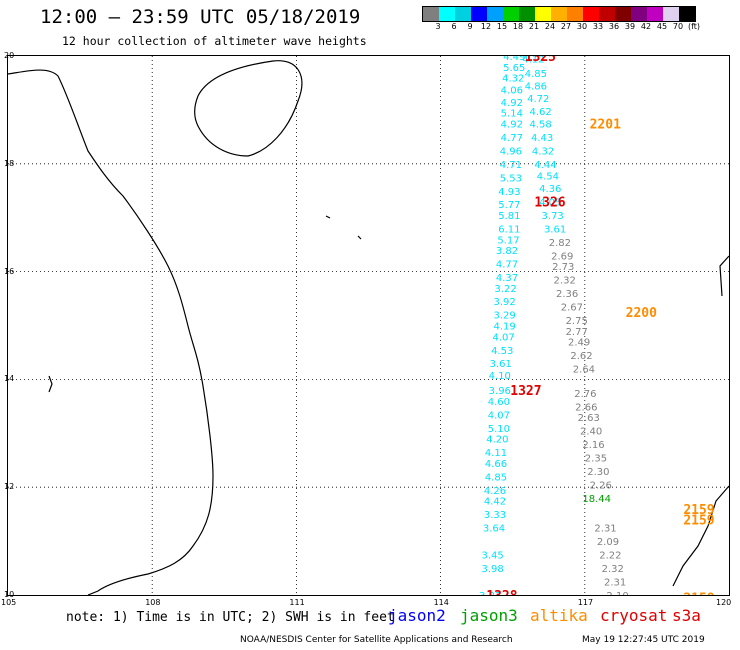 The height and width of the screenshot is (650, 740). What do you see at coordinates (490, 593) in the screenshot?
I see `wave-height-value: 3.23` at bounding box center [490, 593].